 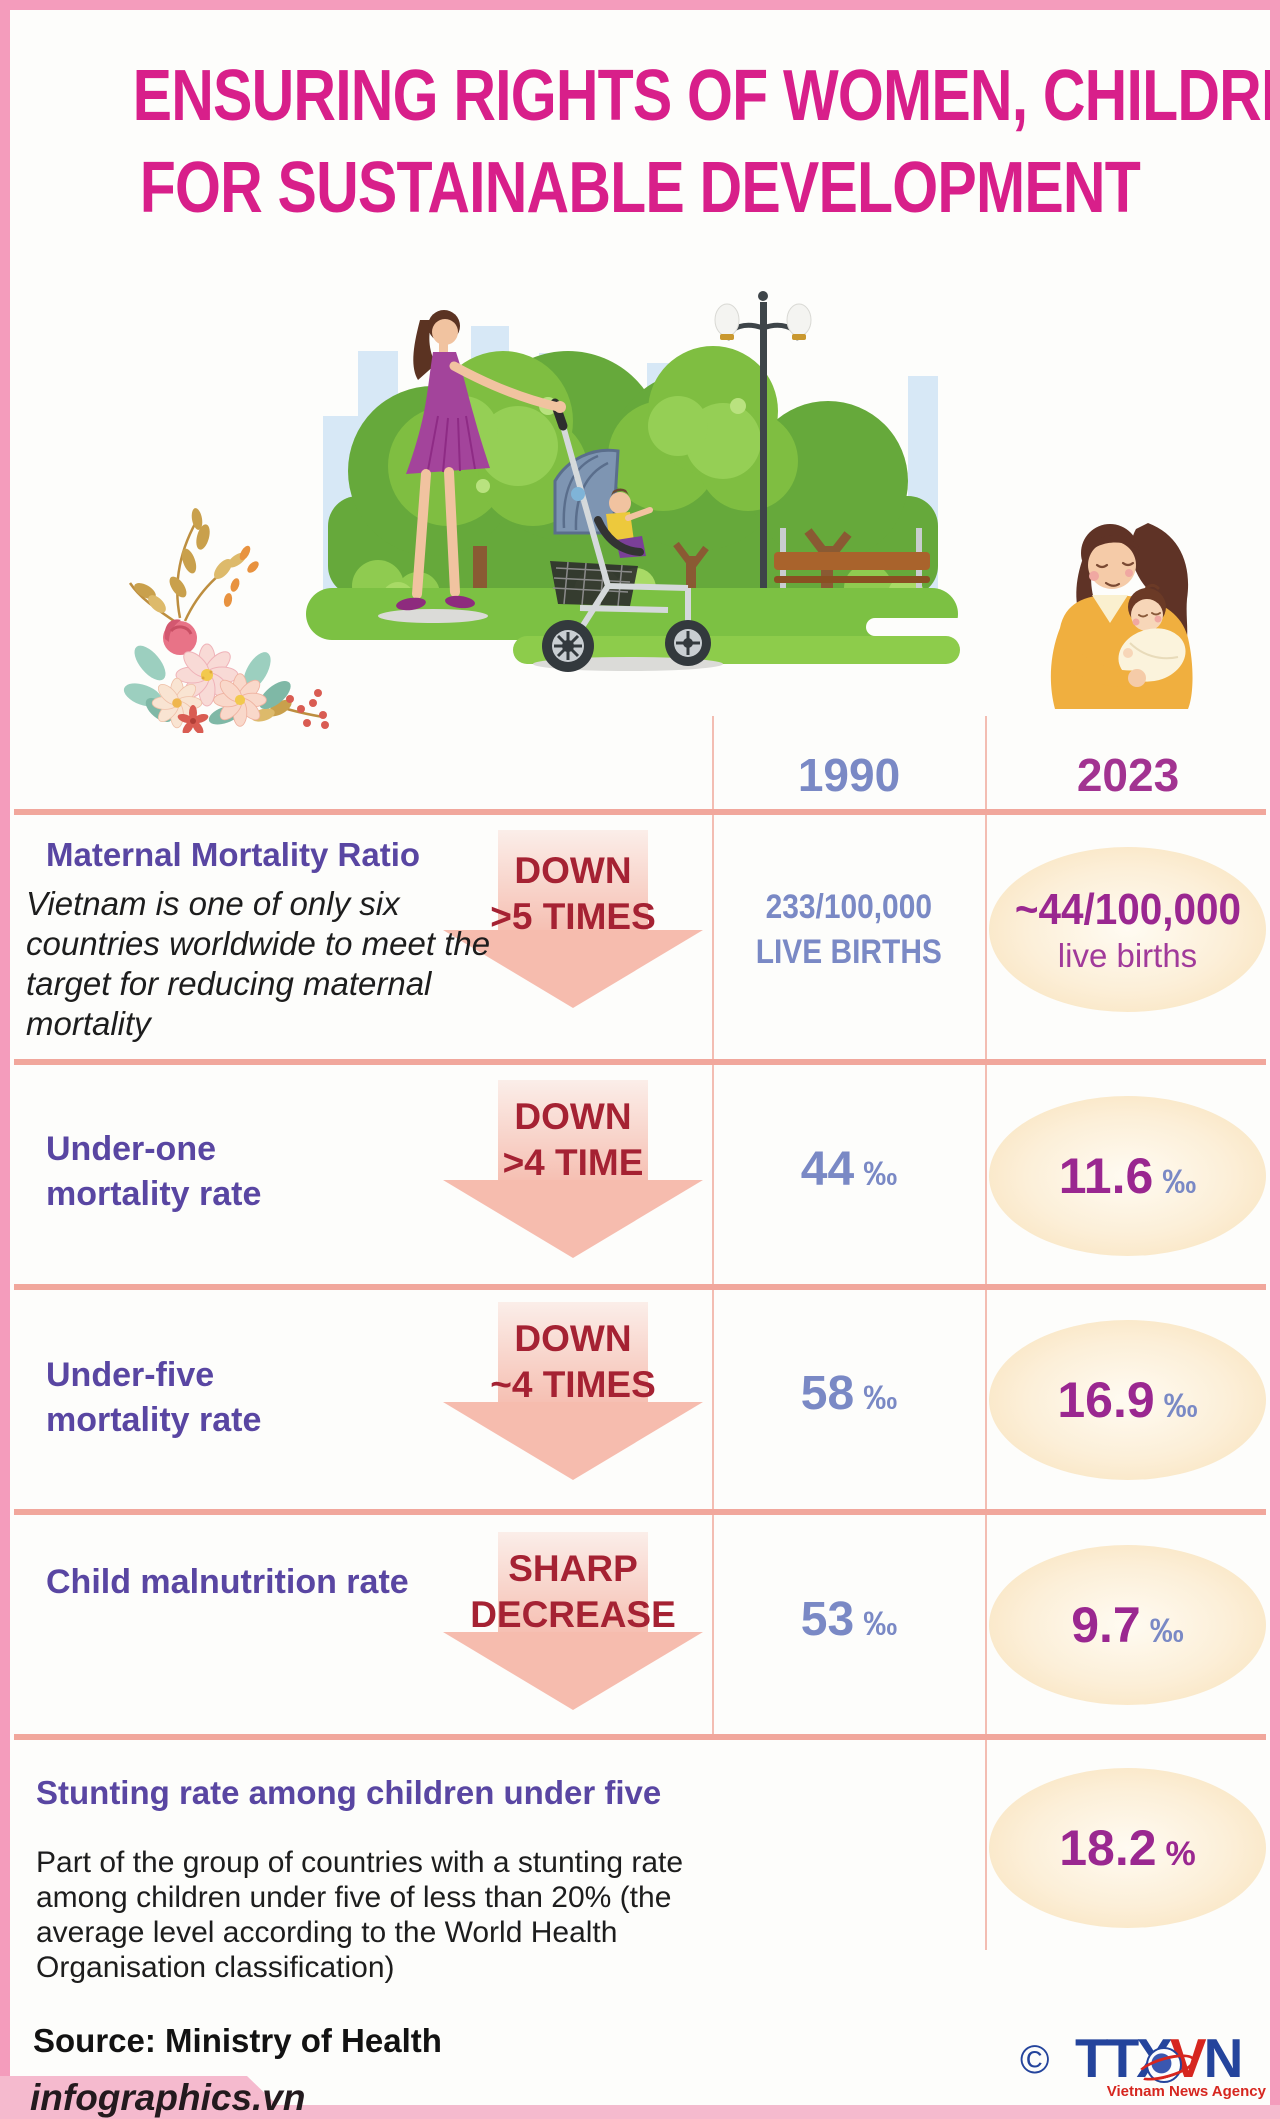 What do you see at coordinates (1110, 609) in the screenshot?
I see `collar` at bounding box center [1110, 609].